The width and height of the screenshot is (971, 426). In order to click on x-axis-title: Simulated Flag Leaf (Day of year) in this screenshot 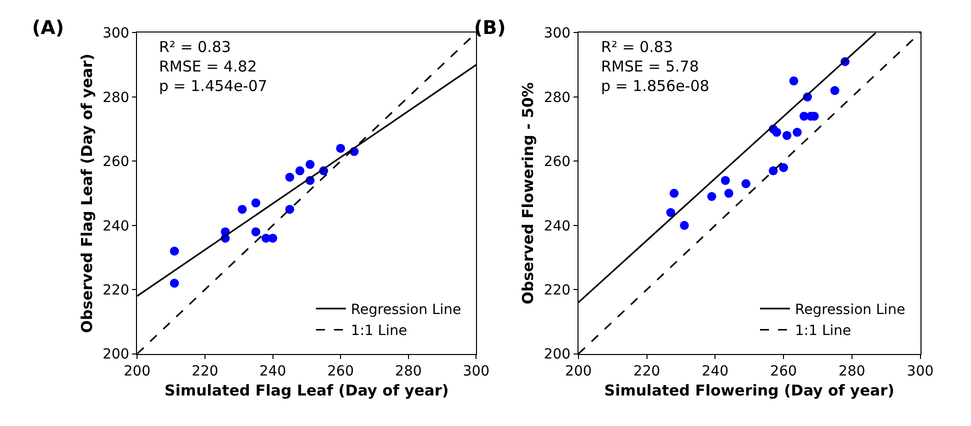, I will do `click(306, 391)`.